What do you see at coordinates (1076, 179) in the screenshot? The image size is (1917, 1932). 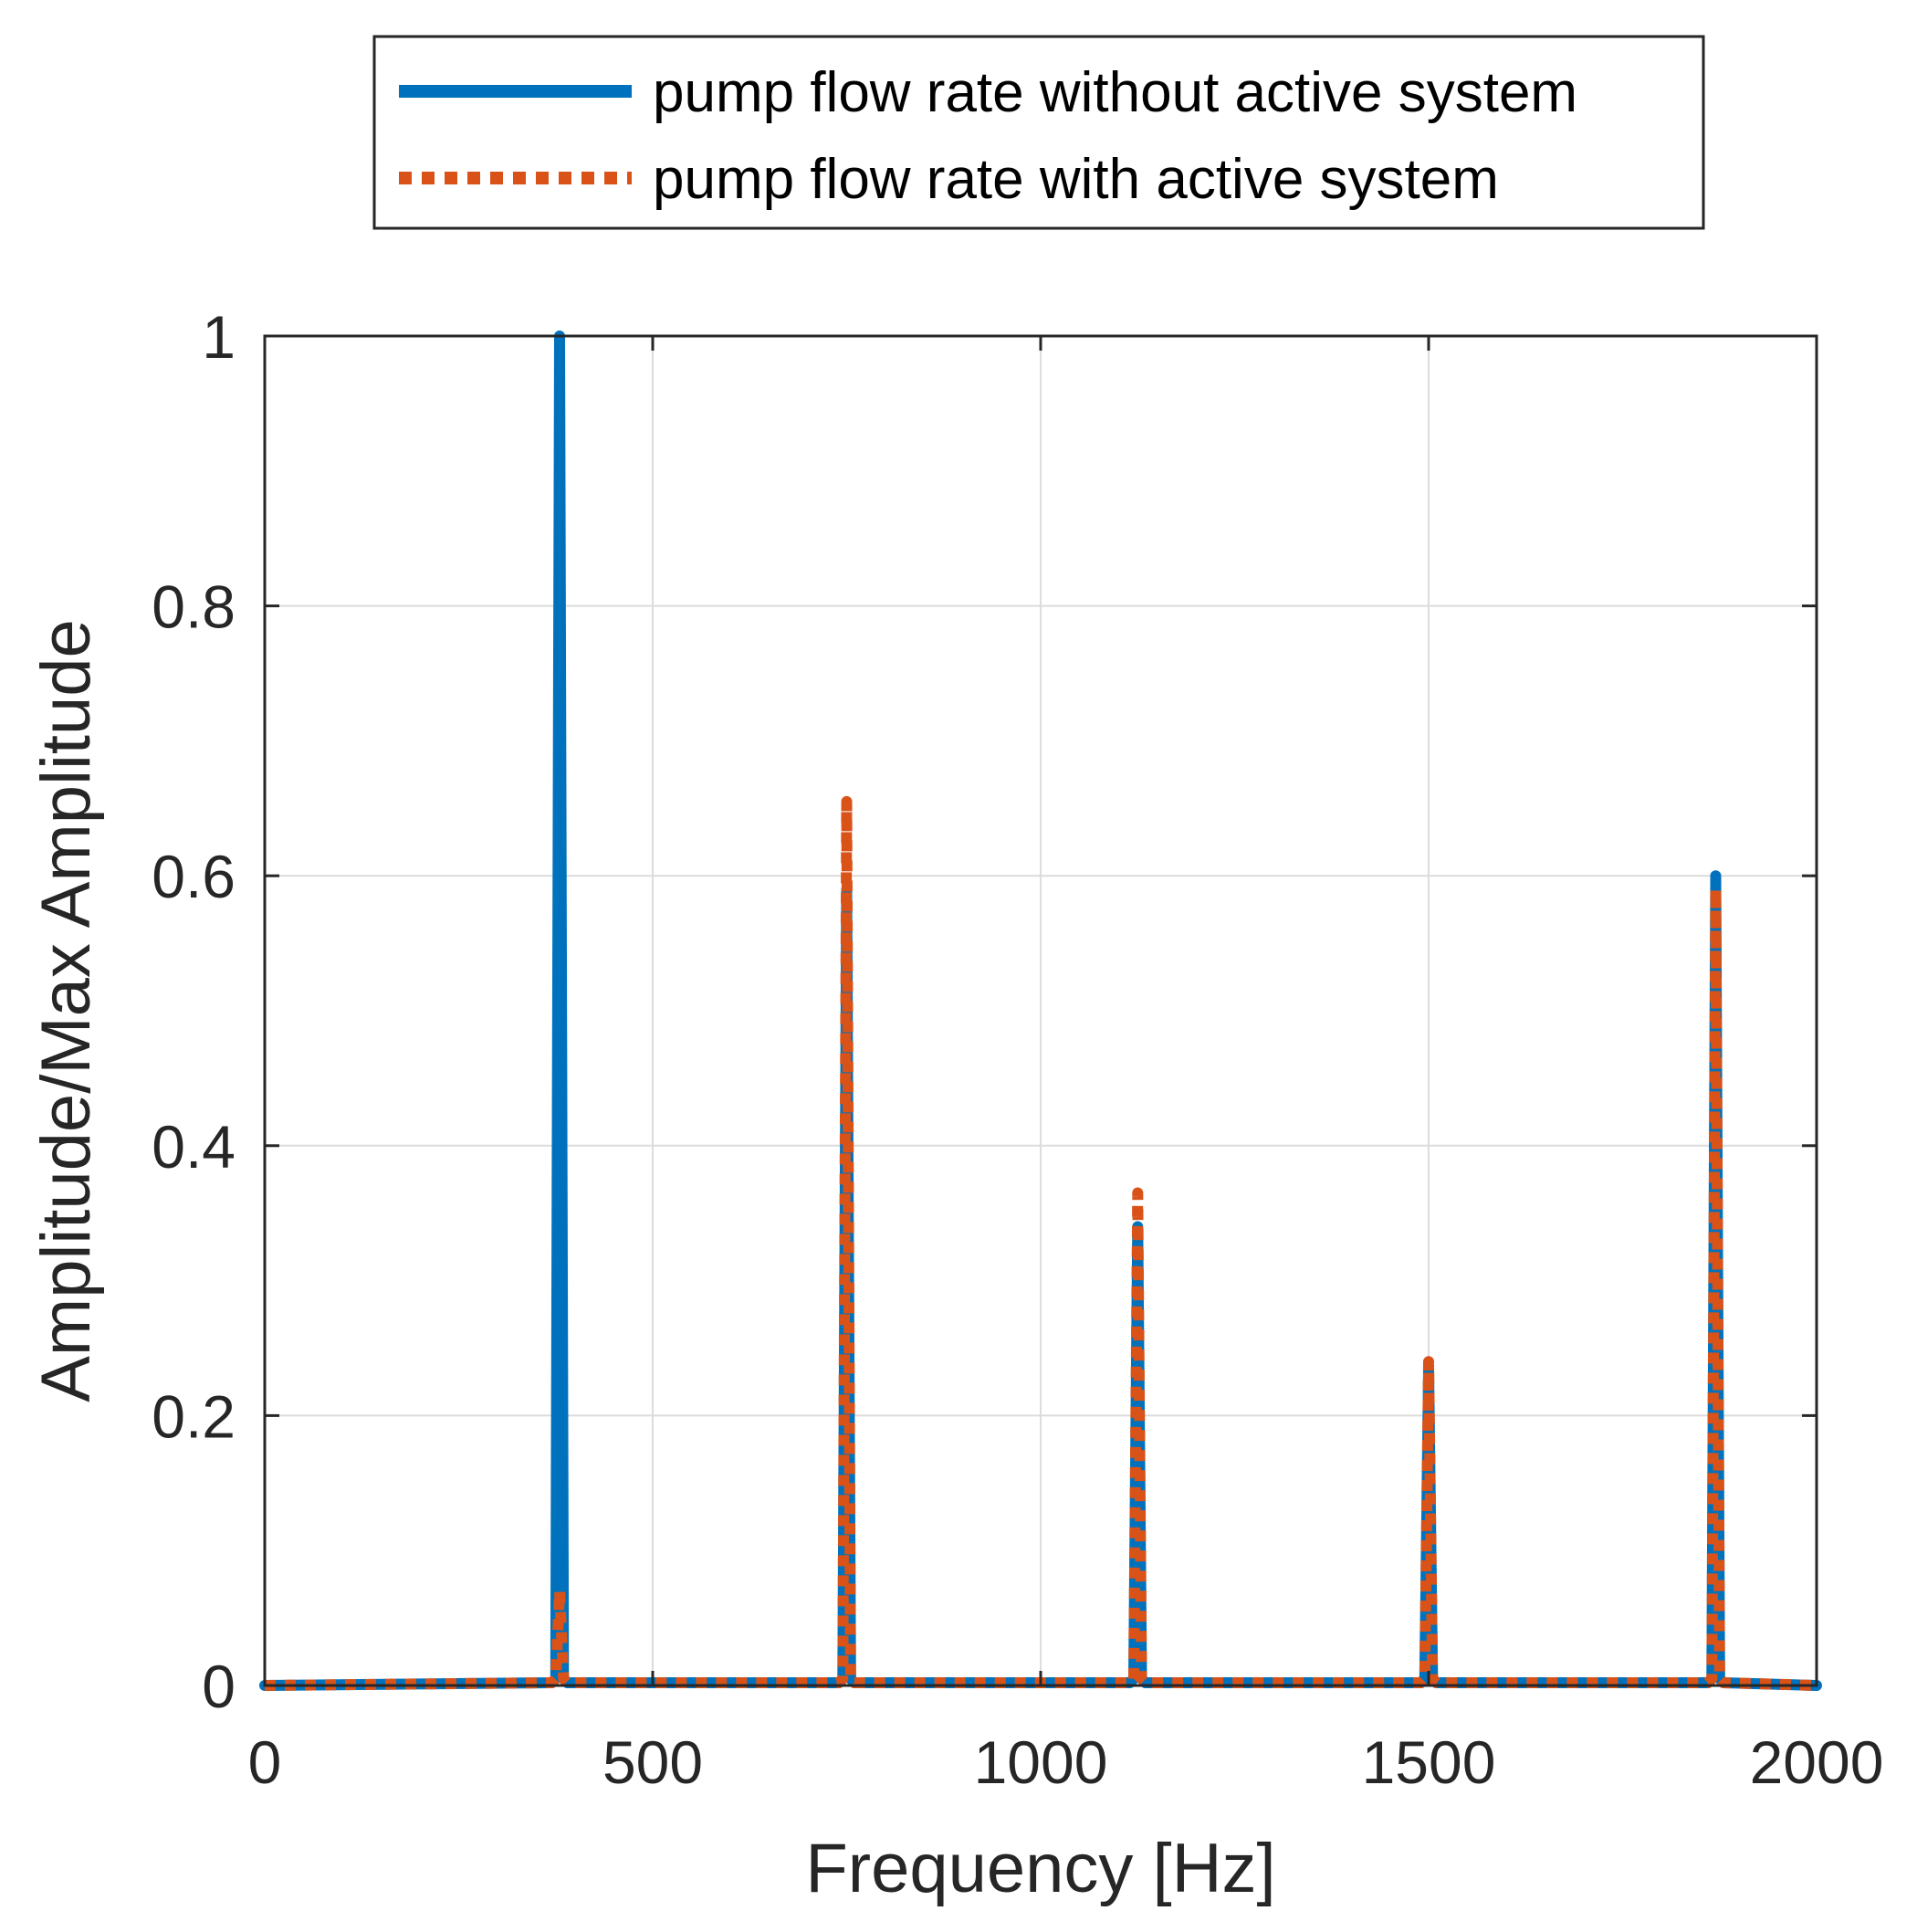 I see `legend-label-with-active: pump flow rate with active system` at bounding box center [1076, 179].